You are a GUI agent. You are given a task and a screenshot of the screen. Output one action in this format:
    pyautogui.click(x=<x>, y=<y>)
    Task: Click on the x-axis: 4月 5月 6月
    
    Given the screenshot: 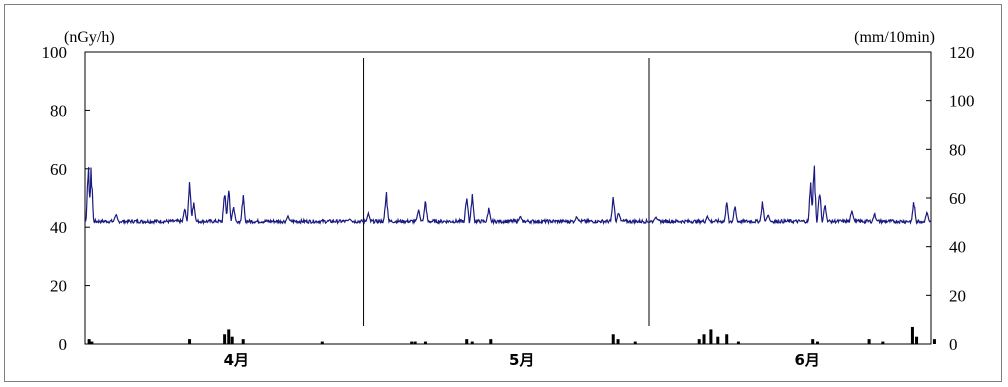 What is the action you would take?
    pyautogui.click(x=522, y=360)
    